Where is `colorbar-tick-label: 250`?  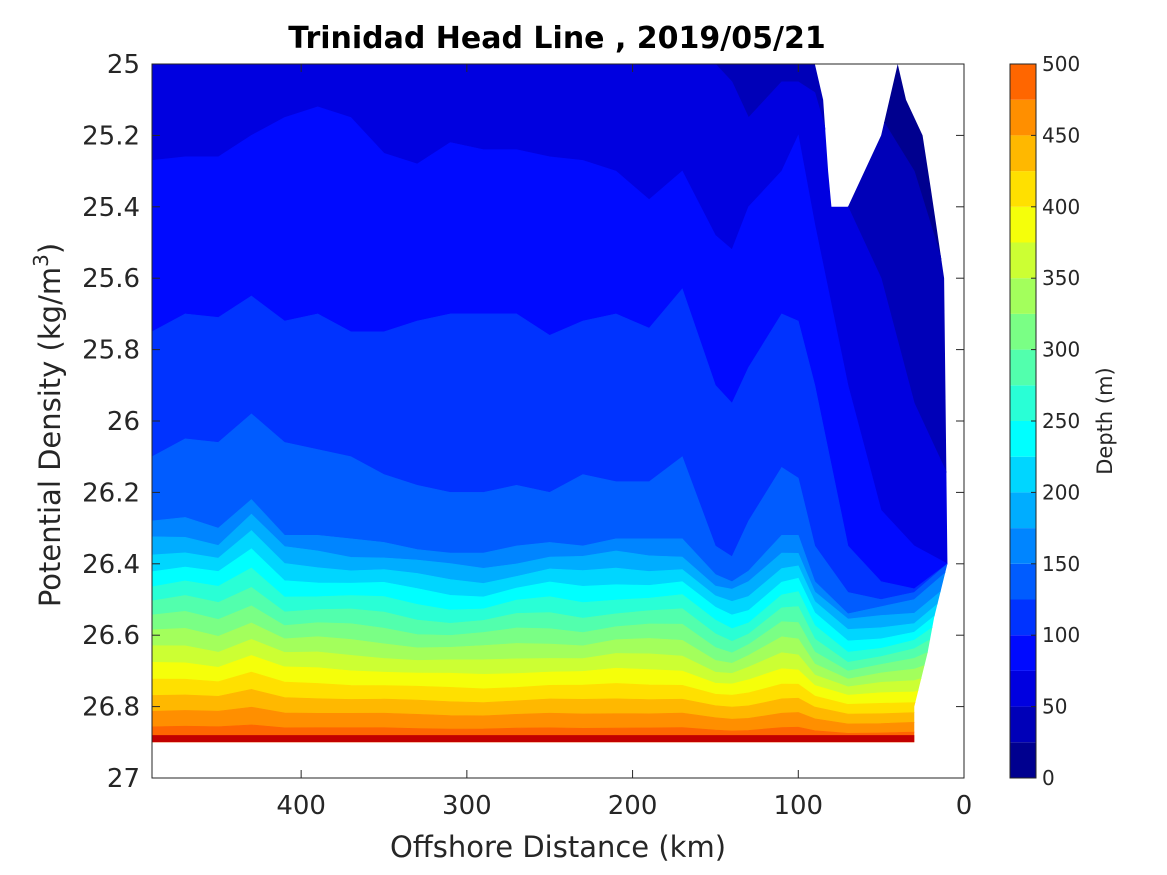
colorbar-tick-label: 250 is located at coordinates (1061, 421).